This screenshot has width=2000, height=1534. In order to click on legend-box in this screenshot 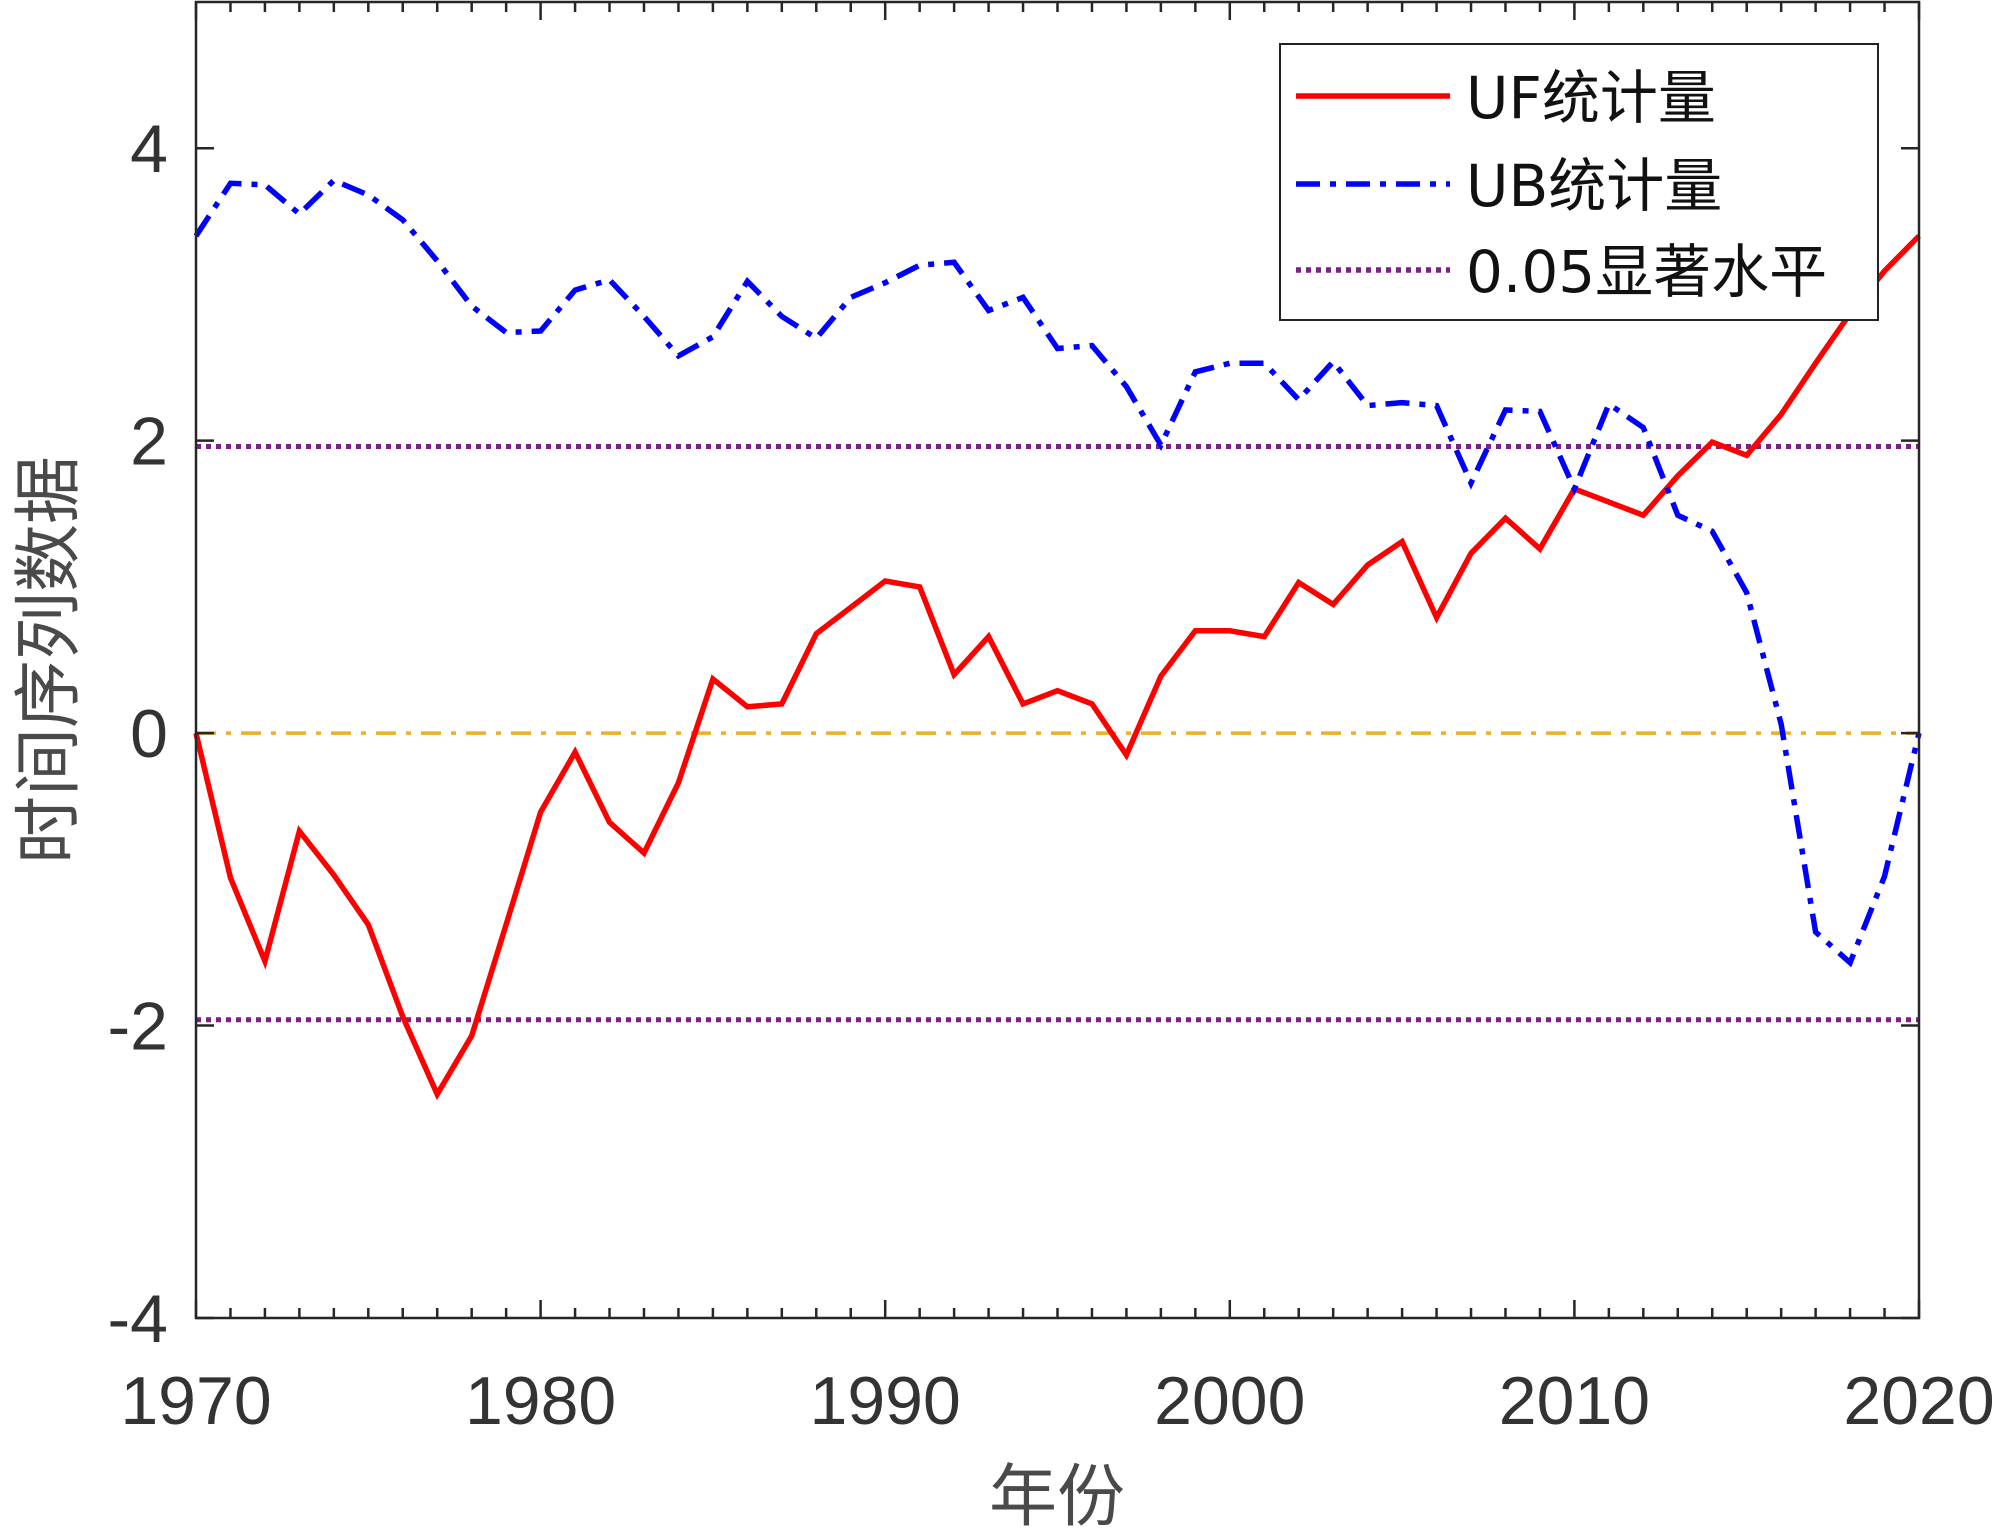, I will do `click(1579, 182)`.